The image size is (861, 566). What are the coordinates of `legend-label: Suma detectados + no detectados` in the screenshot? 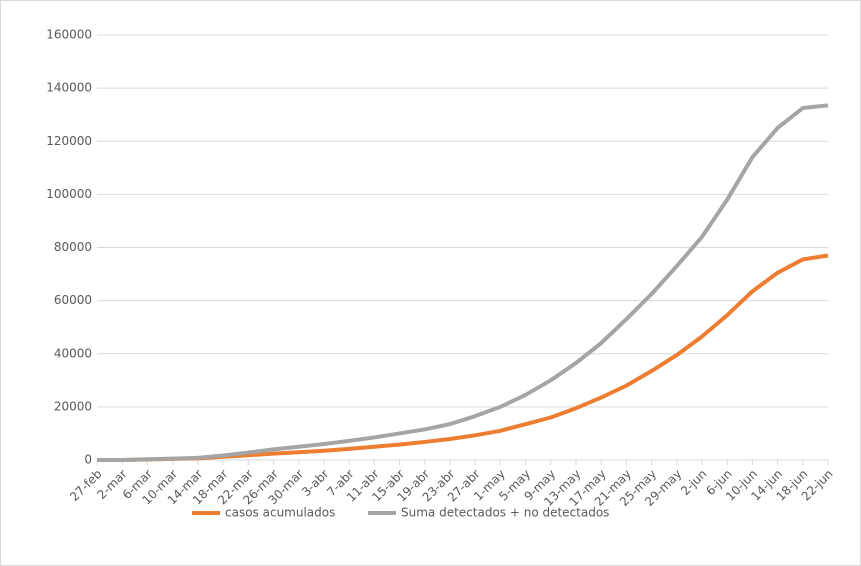 It's located at (505, 513).